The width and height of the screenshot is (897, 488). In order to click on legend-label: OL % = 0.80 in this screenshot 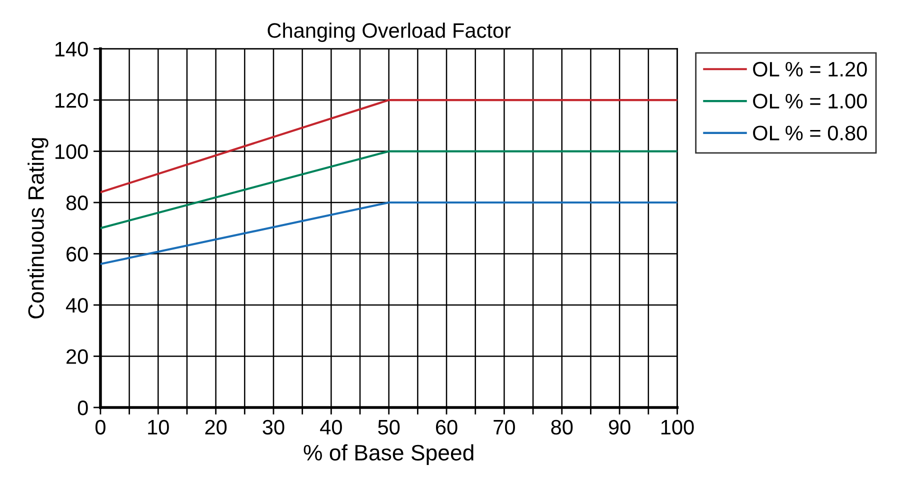, I will do `click(810, 133)`.